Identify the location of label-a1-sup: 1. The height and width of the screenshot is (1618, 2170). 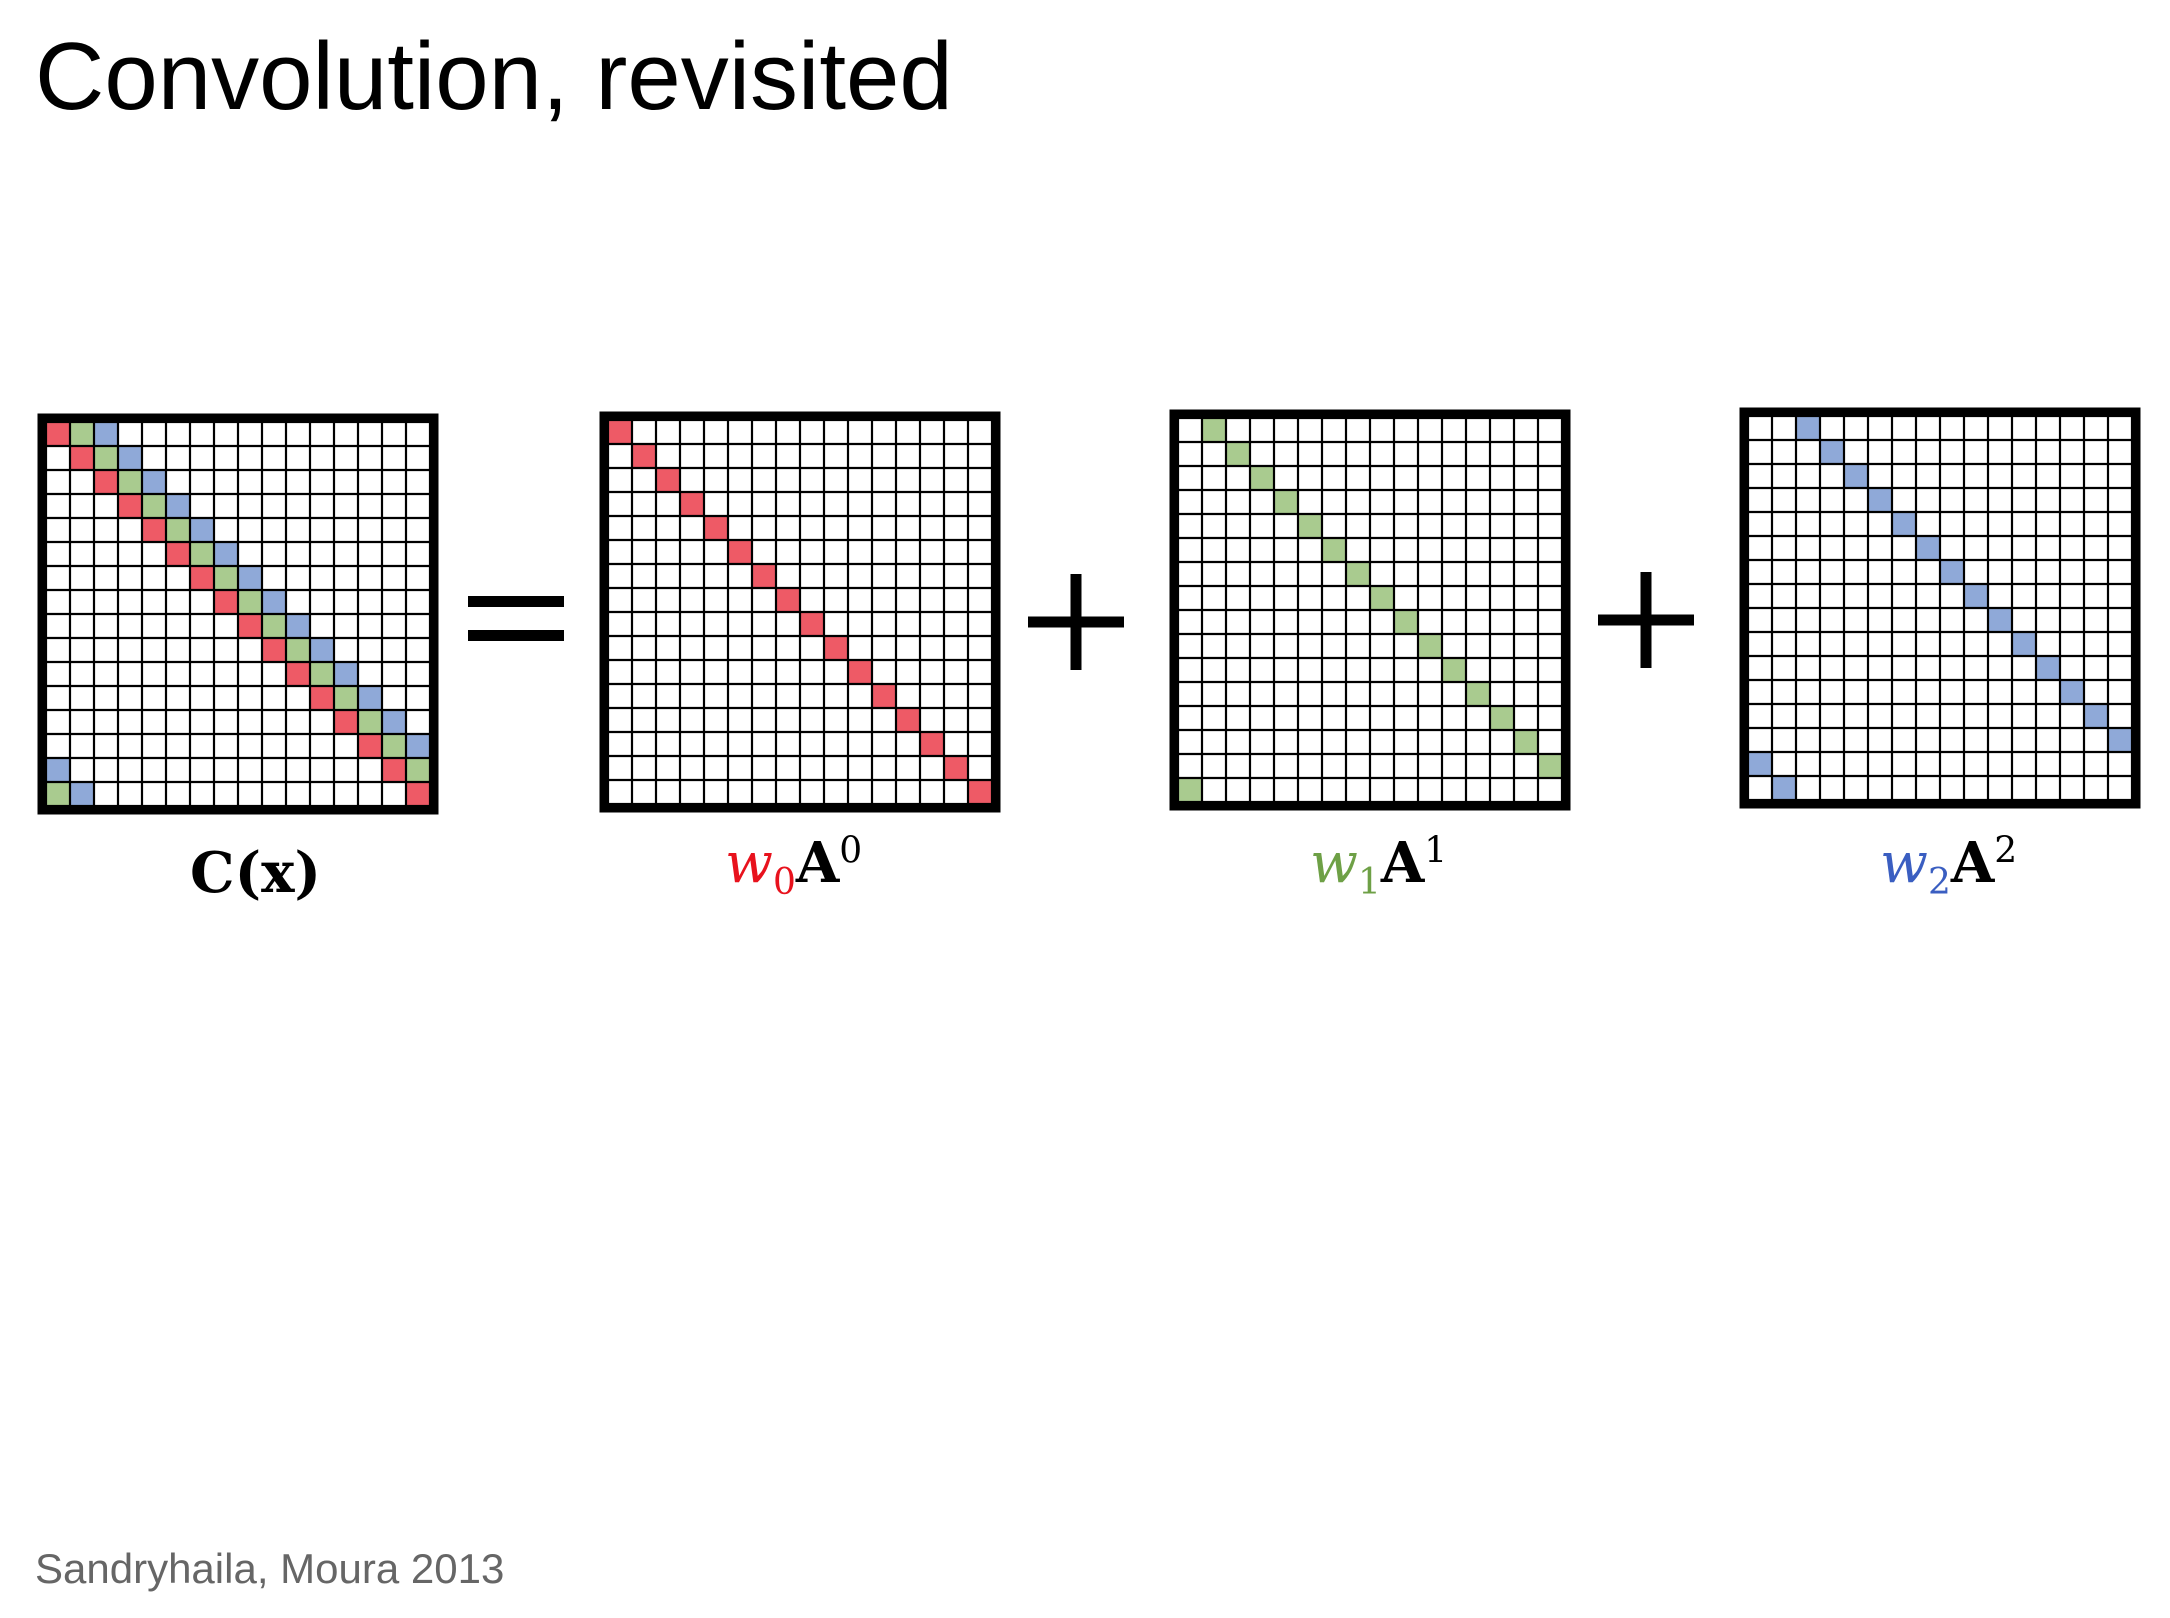
(1436, 851).